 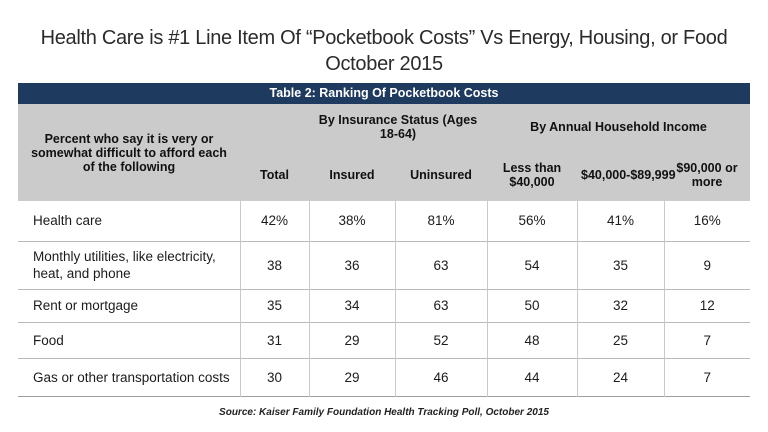 I want to click on cell-value: 38%, so click(x=351, y=221).